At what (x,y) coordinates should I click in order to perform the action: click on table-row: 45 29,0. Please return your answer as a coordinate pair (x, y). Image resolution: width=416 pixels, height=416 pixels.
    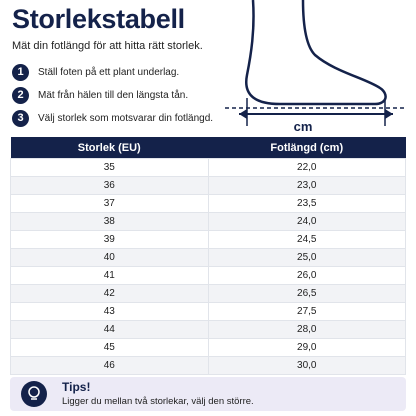
    Looking at the image, I should click on (208, 347).